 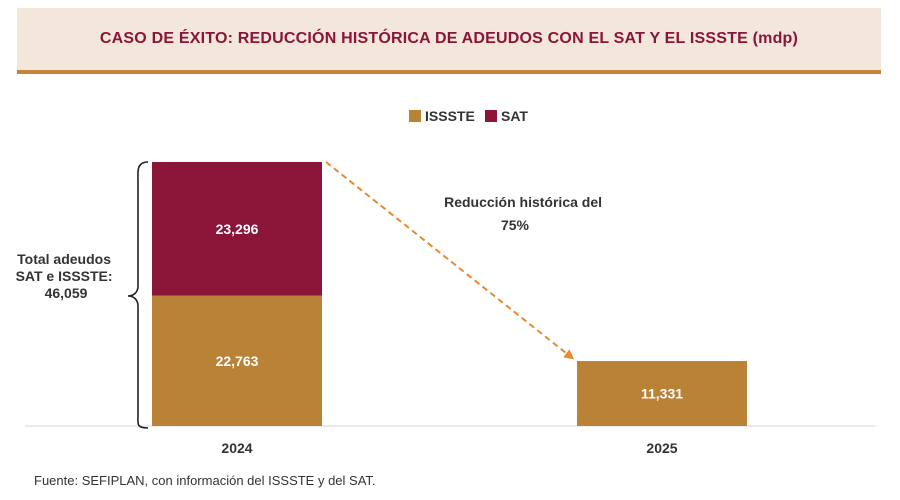 I want to click on total-label: Total adeudos SAT e ISSSTE: 46,059, so click(x=66, y=276).